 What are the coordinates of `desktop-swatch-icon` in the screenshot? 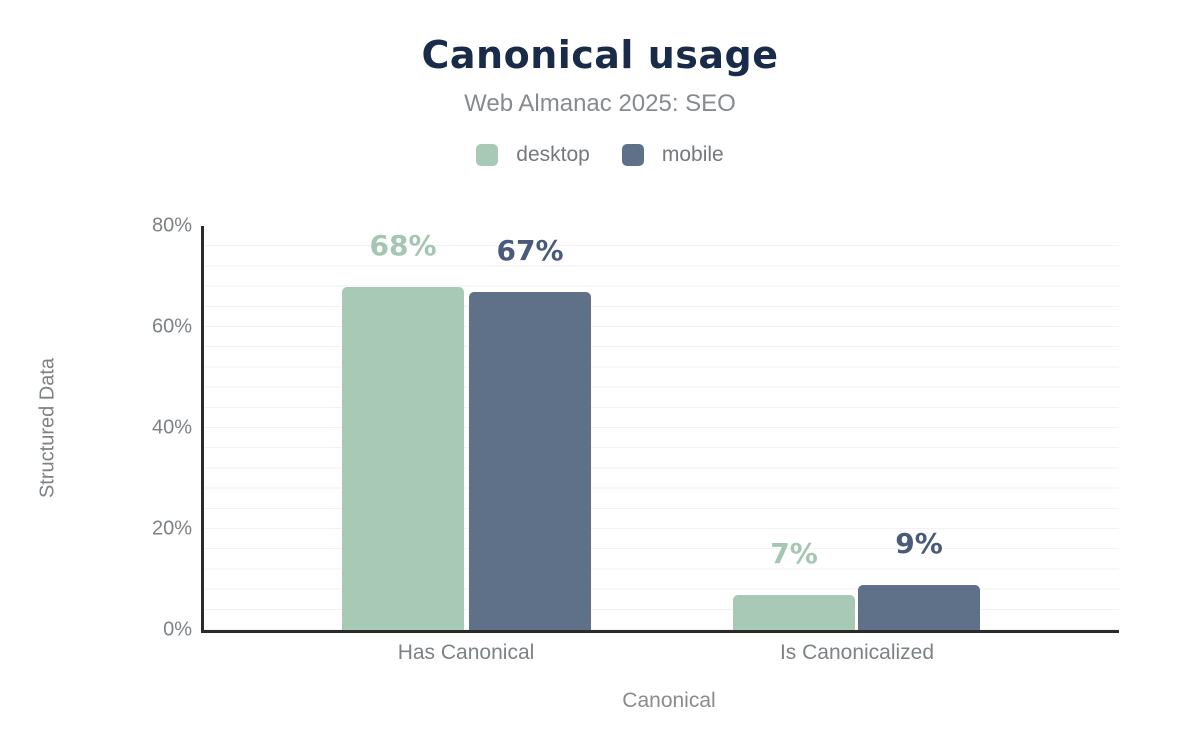 It's located at (487, 155).